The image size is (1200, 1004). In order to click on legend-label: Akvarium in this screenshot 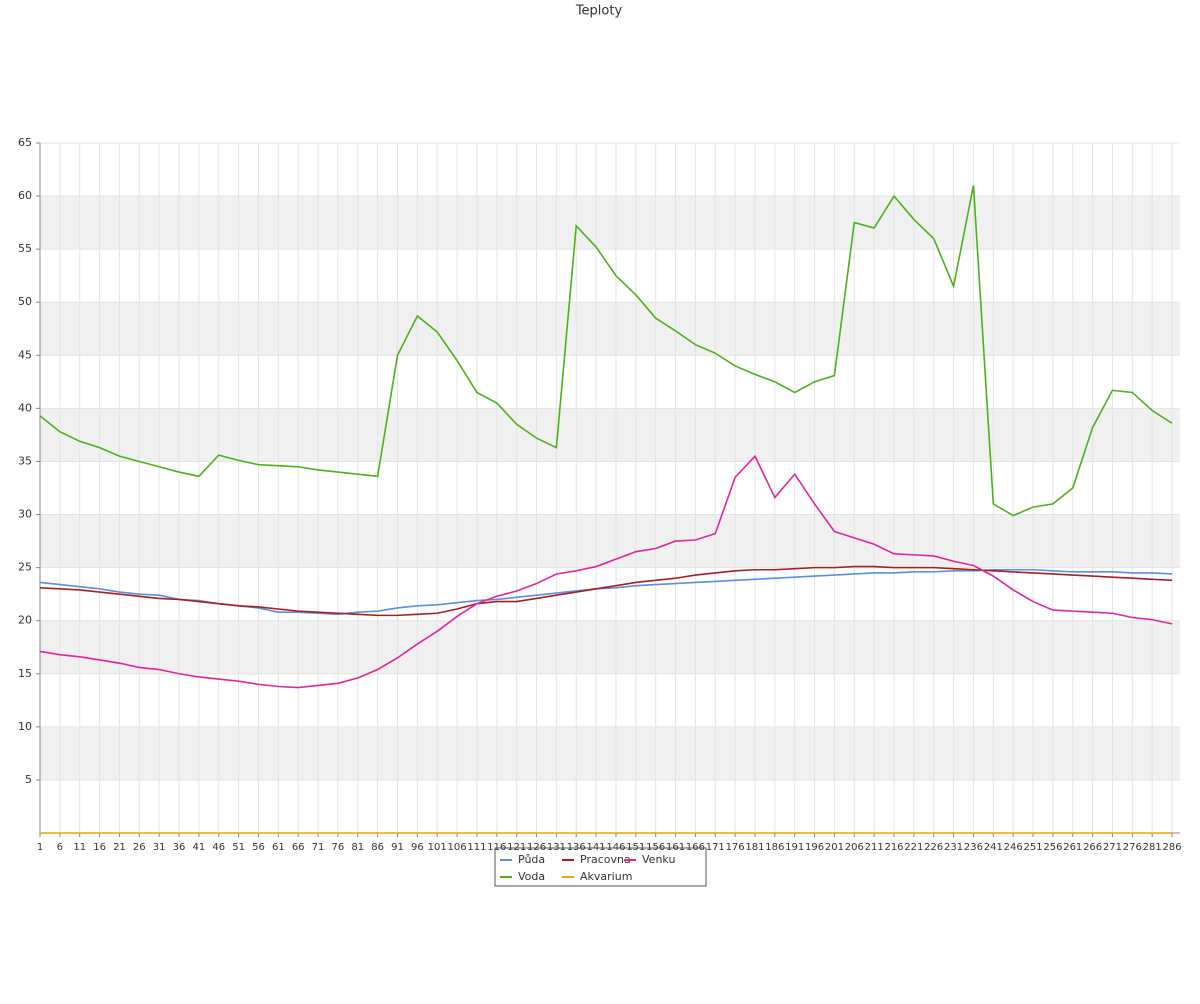, I will do `click(606, 876)`.